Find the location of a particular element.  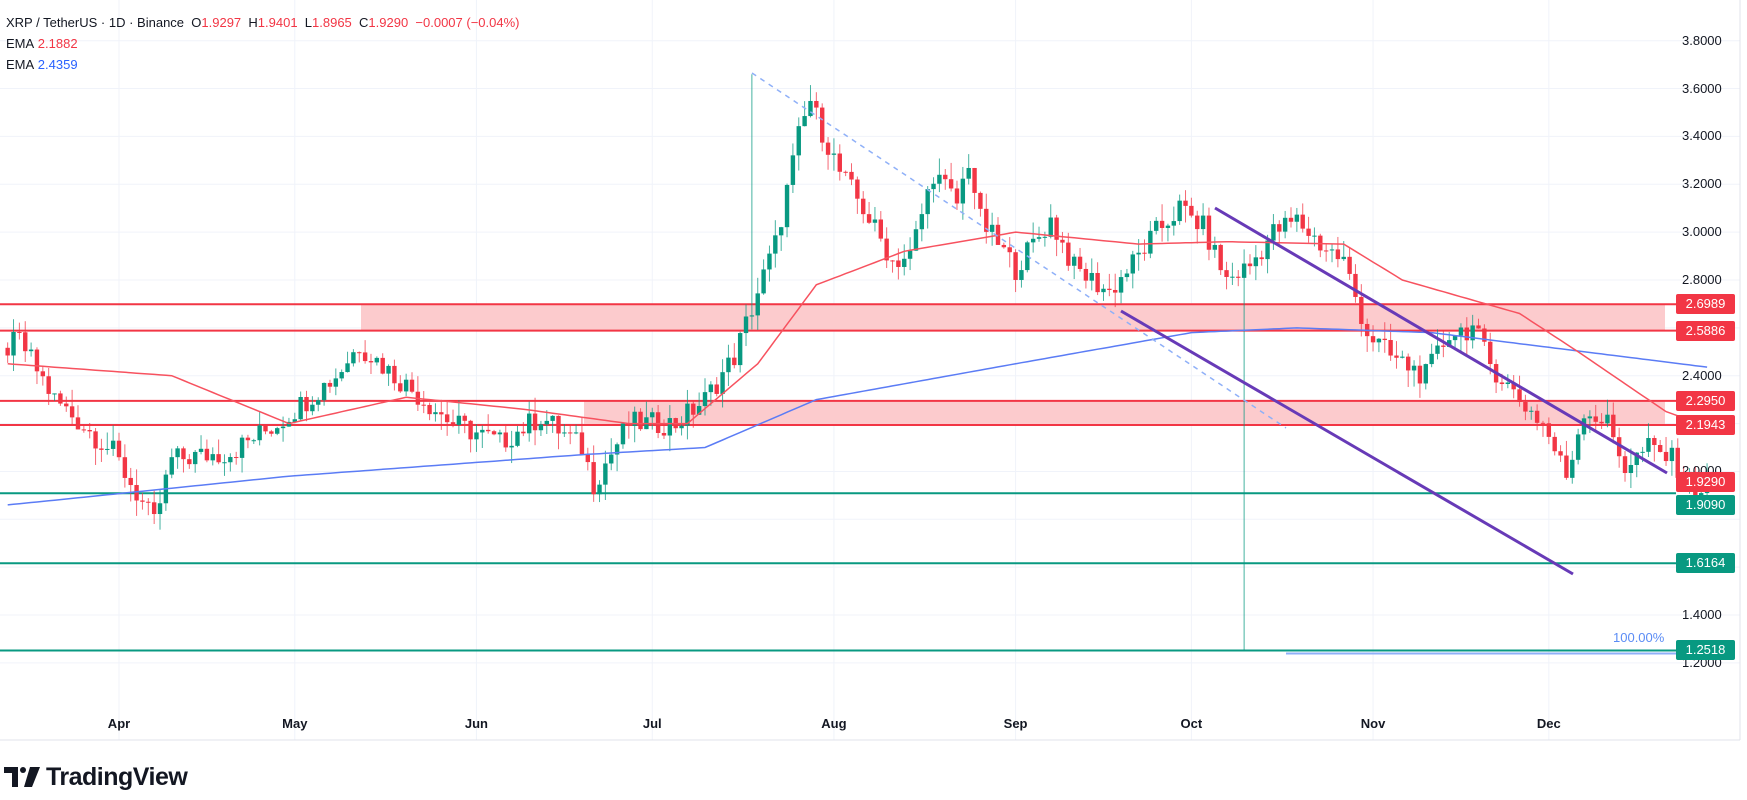

symbol-name: XRP / TetherUS is located at coordinates (52, 22).